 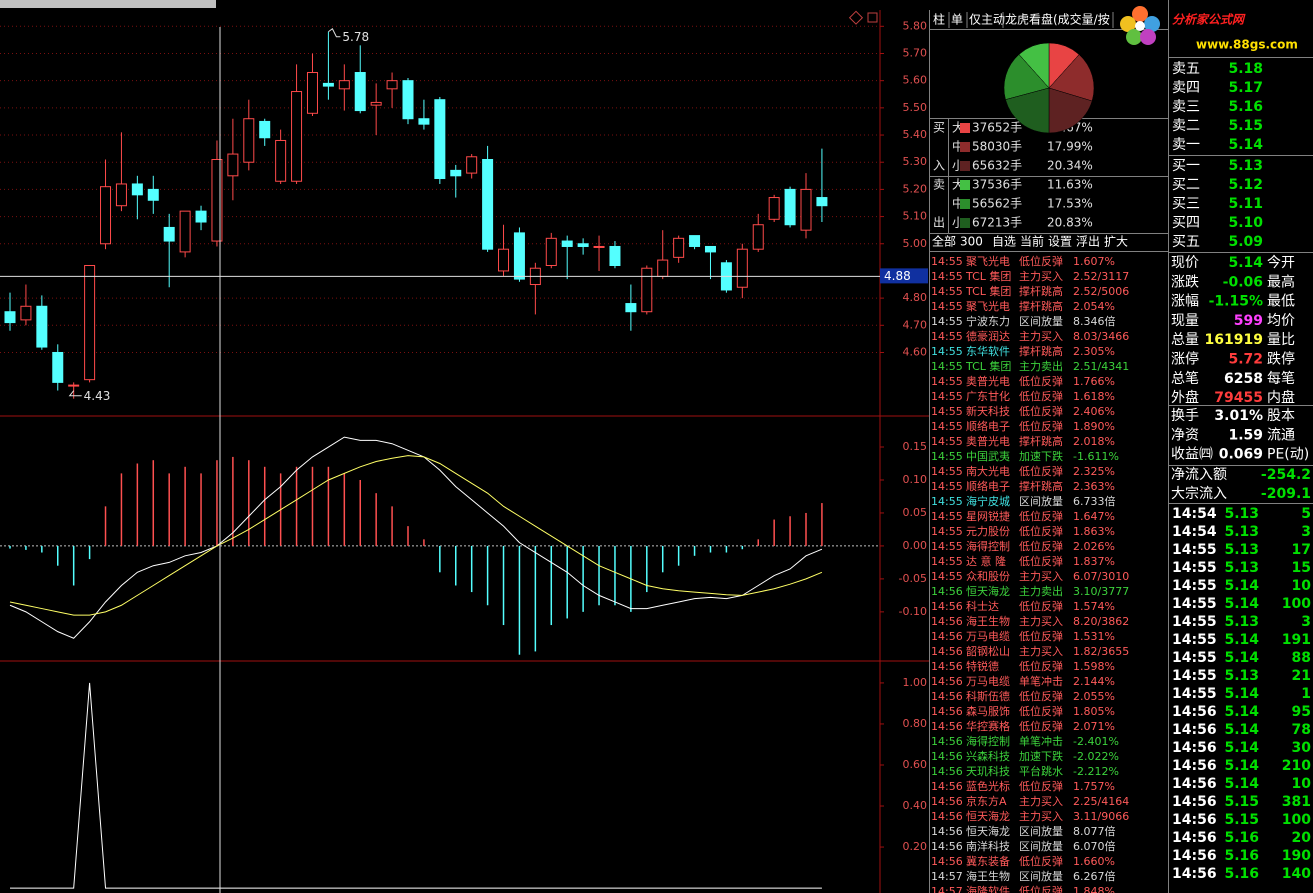 I want to click on alert-stock: 新天科技, so click(x=988, y=411).